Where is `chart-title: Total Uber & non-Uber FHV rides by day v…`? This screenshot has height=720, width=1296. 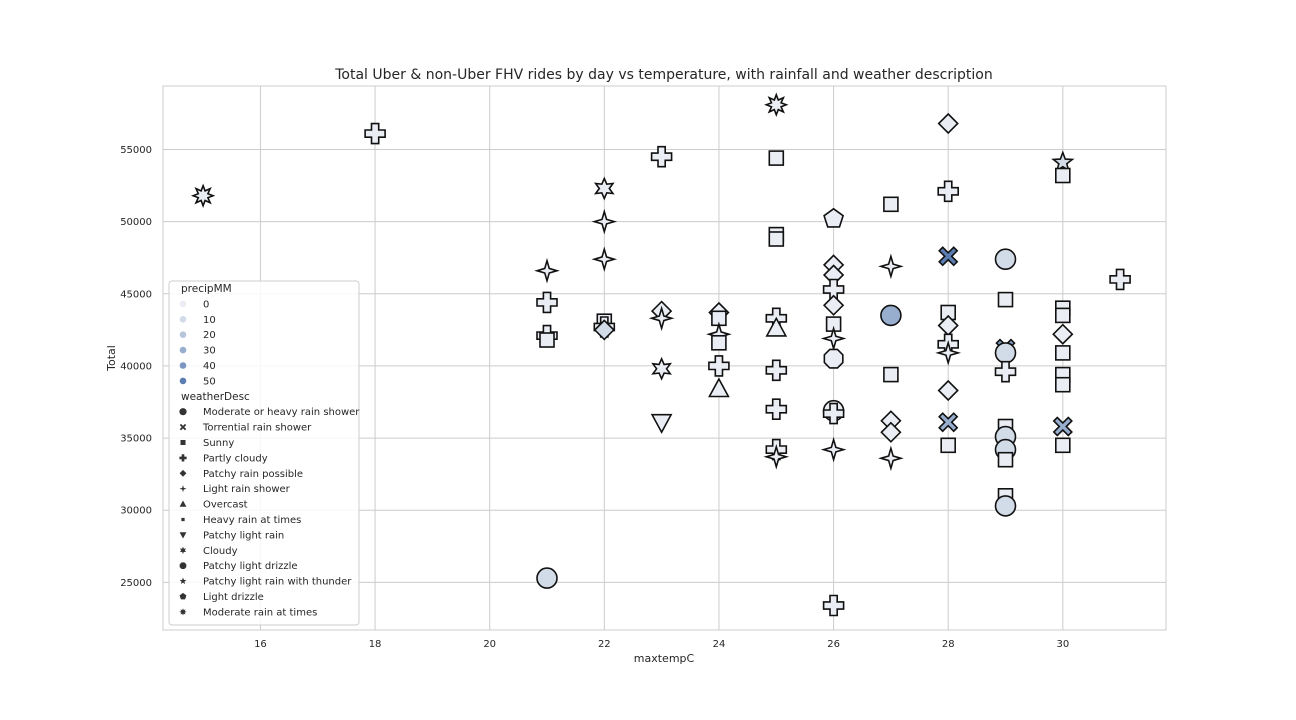
chart-title: Total Uber & non-Uber FHV rides by day v… is located at coordinates (663, 75).